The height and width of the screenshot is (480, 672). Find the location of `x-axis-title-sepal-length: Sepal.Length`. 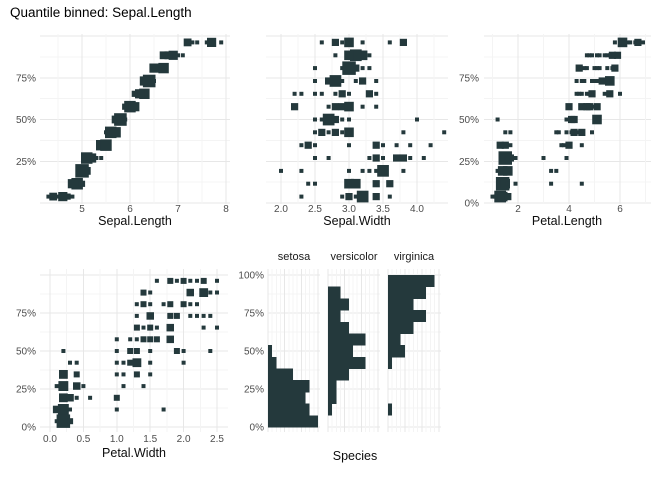

x-axis-title-sepal-length: Sepal.Length is located at coordinates (135, 221).